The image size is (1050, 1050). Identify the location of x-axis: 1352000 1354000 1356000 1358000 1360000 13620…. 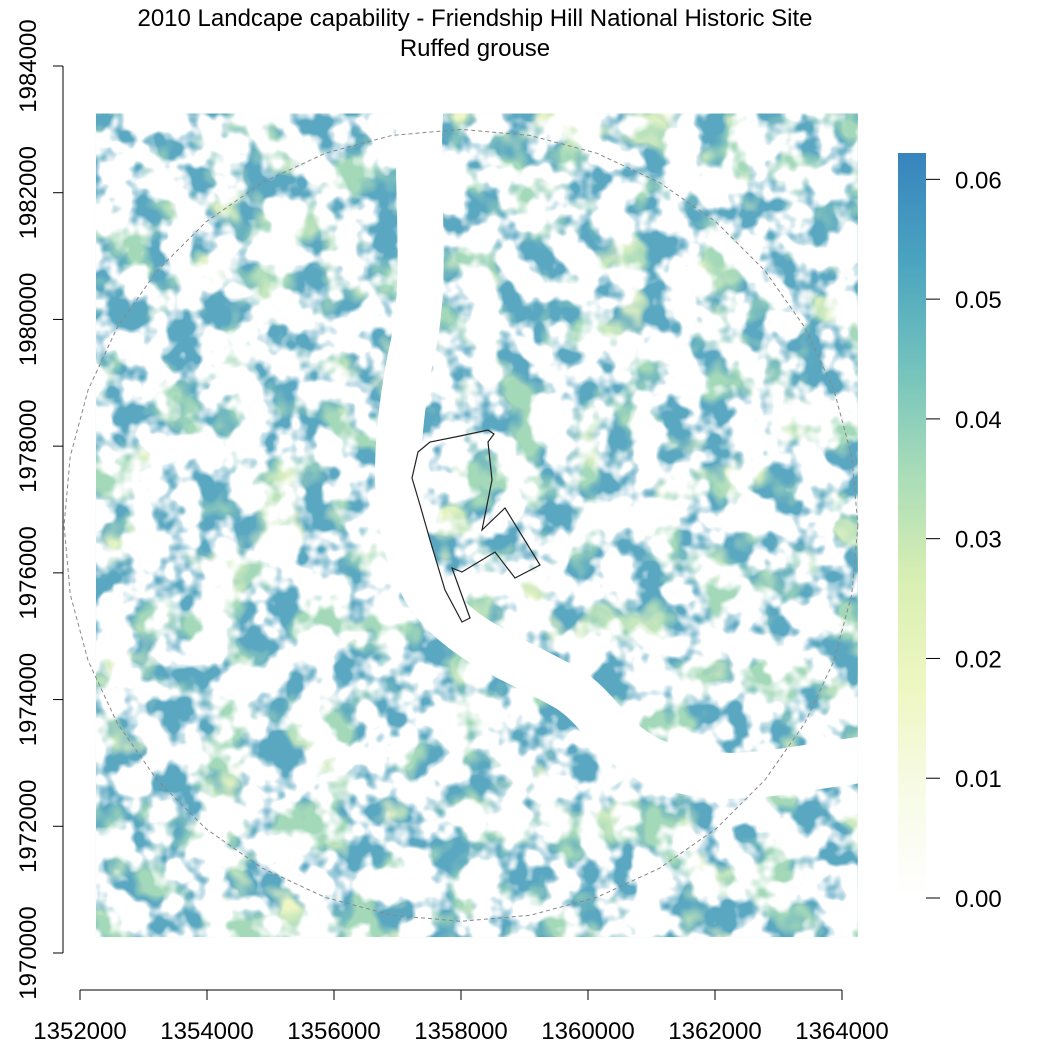
(461, 1017).